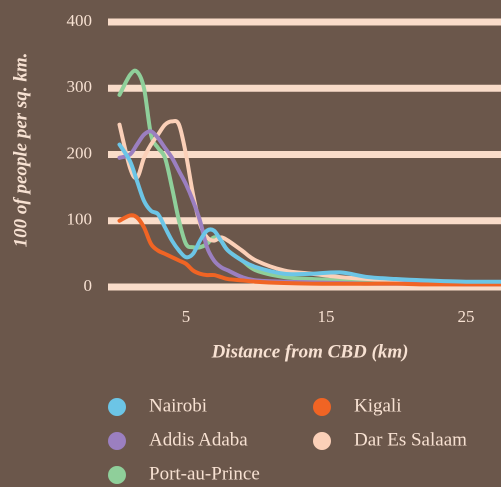  What do you see at coordinates (198, 439) in the screenshot?
I see `legend-label: Addis Adaba` at bounding box center [198, 439].